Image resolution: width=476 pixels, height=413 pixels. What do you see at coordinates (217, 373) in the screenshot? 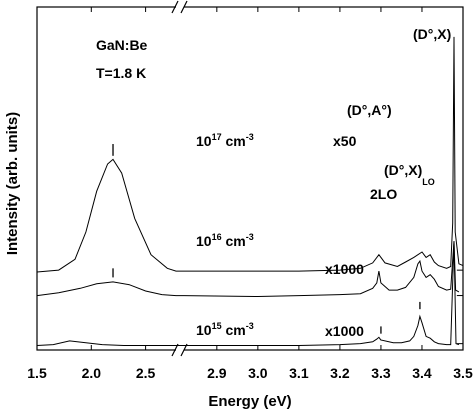
I see `x-tick-label: 2.9` at bounding box center [217, 373].